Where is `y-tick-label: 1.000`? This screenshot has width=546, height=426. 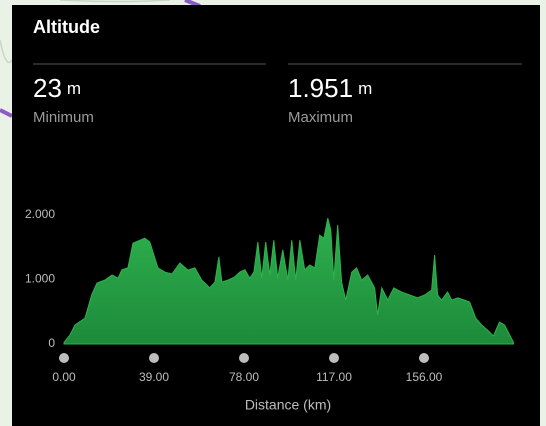
y-tick-label: 1.000 is located at coordinates (40, 279).